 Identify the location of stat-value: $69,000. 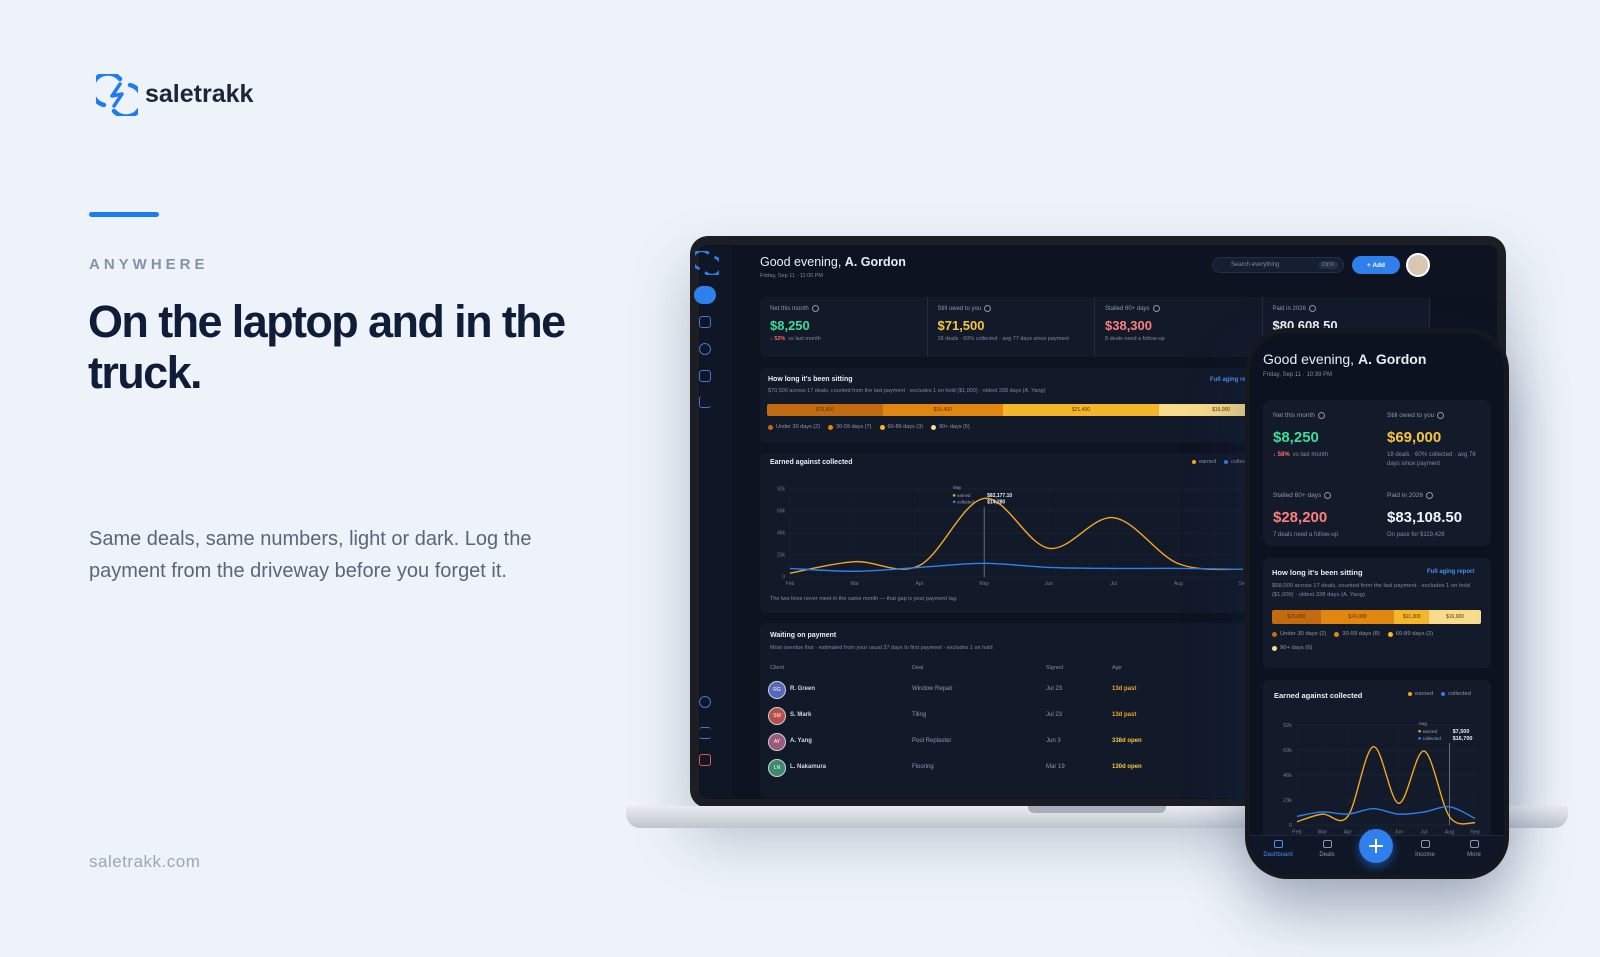
(1414, 437).